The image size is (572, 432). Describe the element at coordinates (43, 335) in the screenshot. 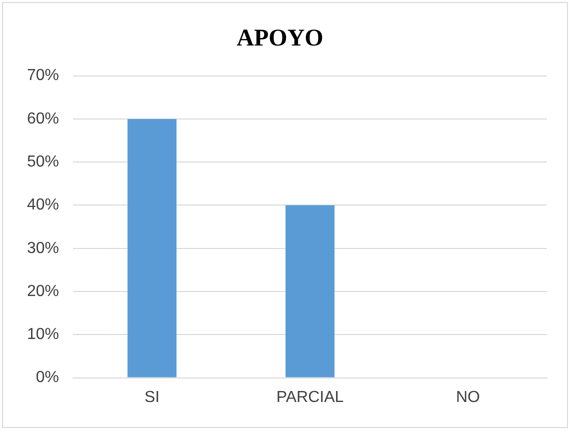

I see `y-tick-label: 10%` at that location.